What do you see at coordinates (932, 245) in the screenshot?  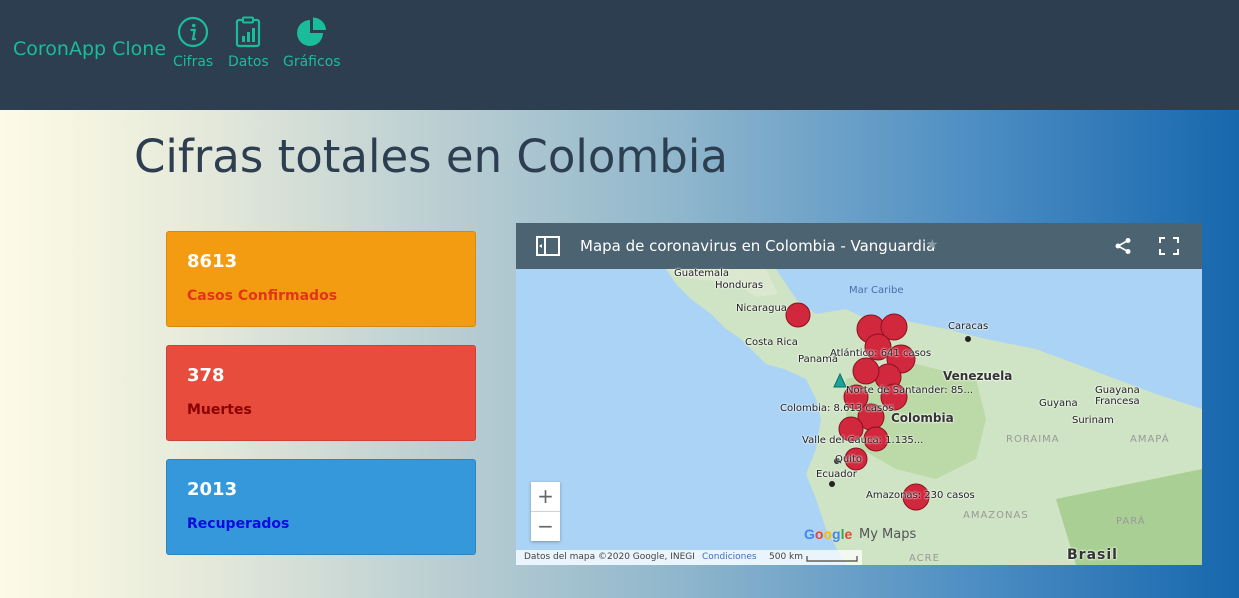 I see `star-icon: ★` at bounding box center [932, 245].